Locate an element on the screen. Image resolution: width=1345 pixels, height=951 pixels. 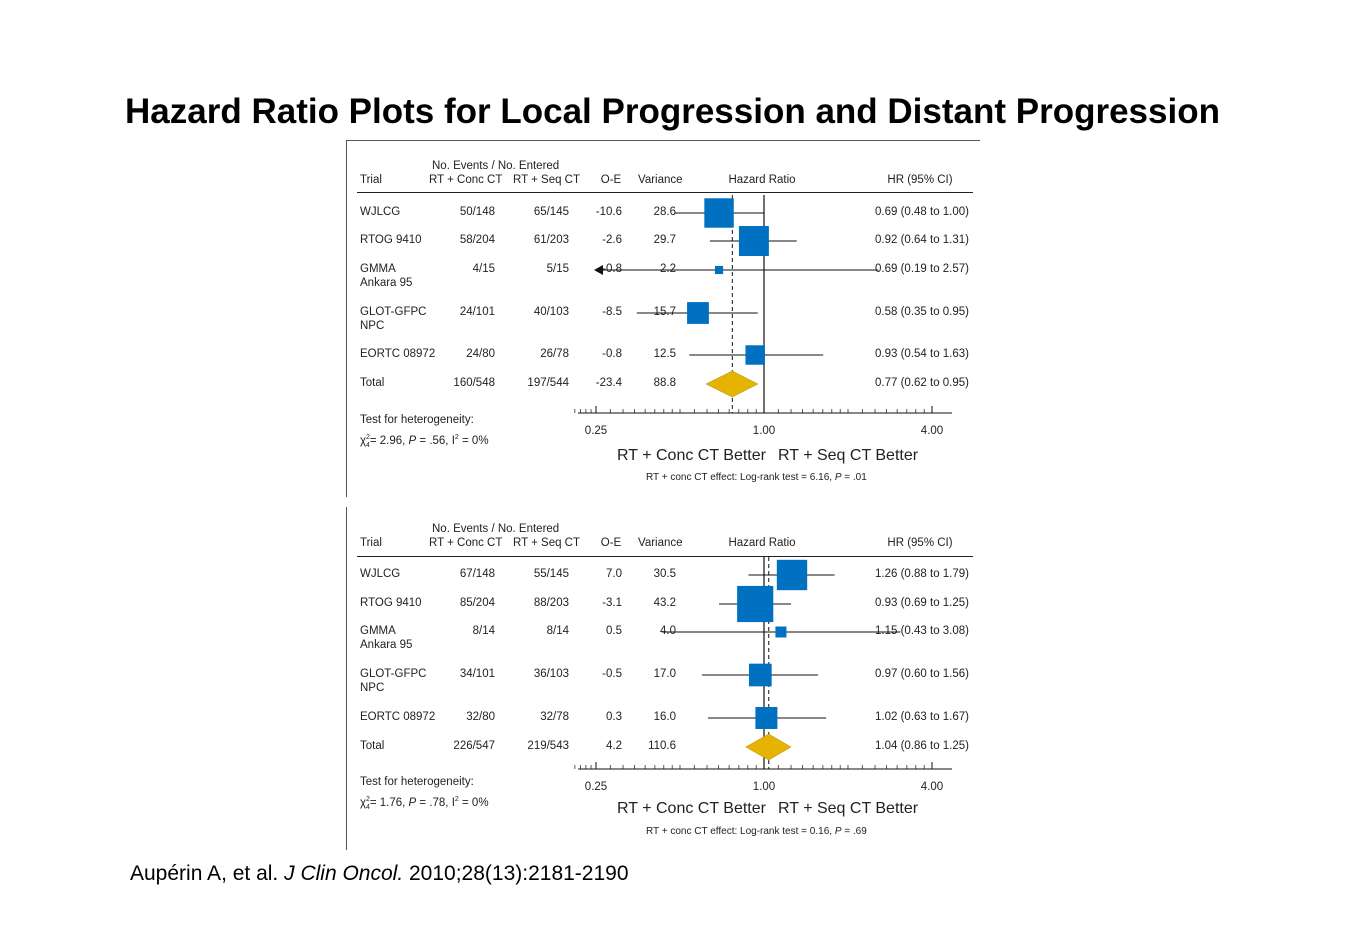
seq-events: 36/103 is located at coordinates (551, 674).